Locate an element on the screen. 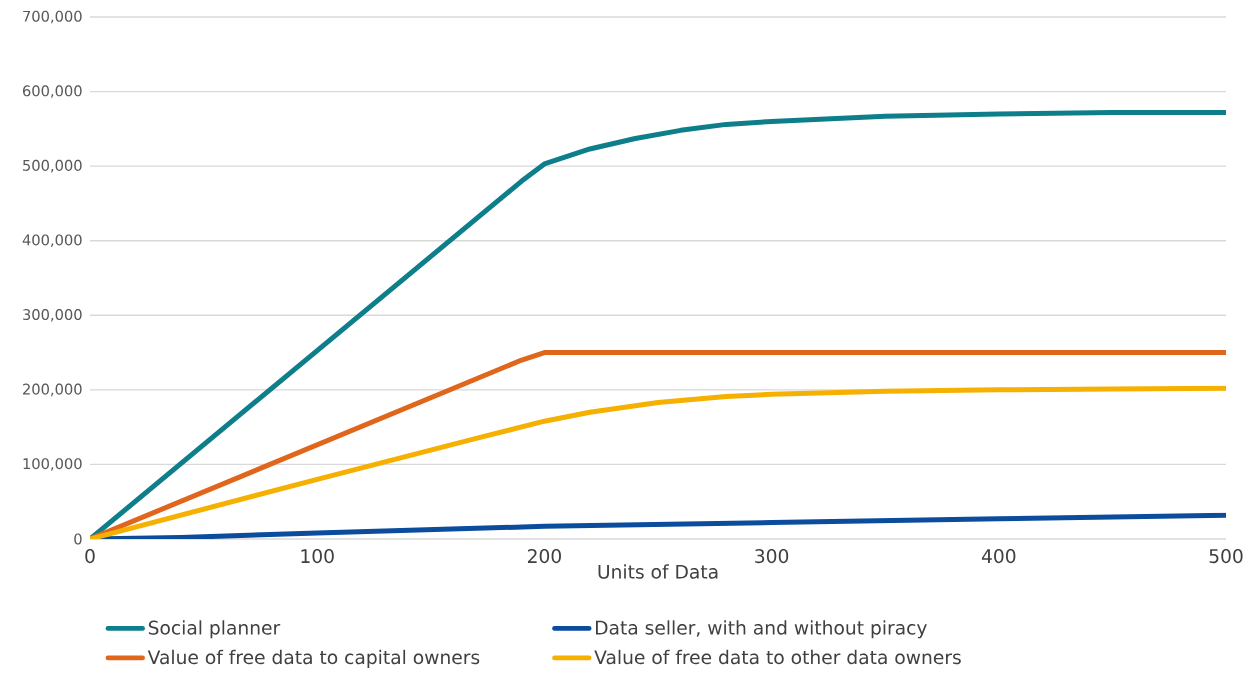 This screenshot has height=693, width=1255. y-tick-label: 0 is located at coordinates (78, 539).